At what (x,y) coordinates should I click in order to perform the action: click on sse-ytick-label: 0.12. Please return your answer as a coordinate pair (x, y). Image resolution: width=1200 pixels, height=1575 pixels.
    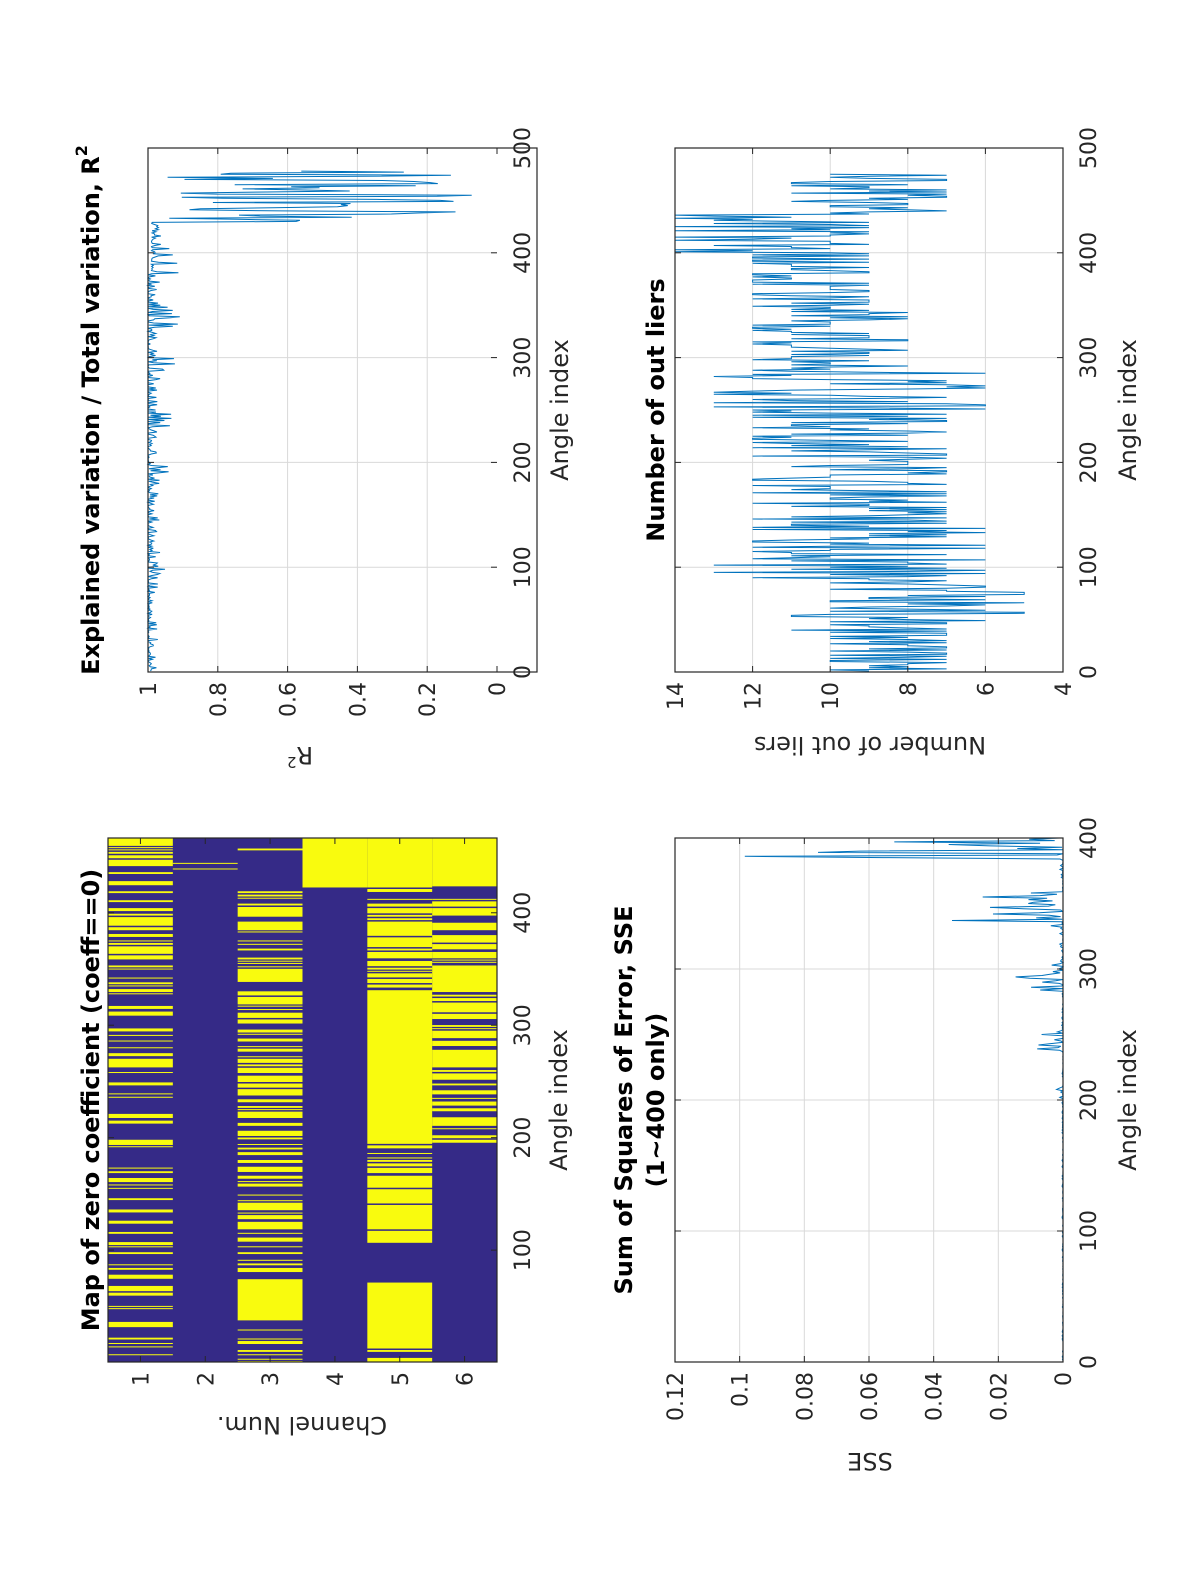
    Looking at the image, I should click on (676, 1396).